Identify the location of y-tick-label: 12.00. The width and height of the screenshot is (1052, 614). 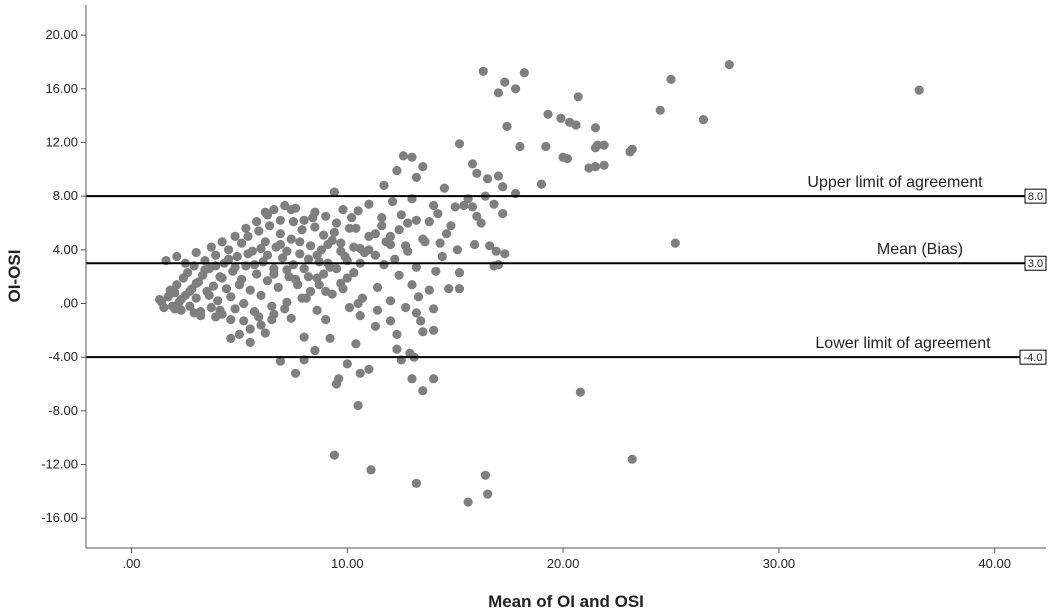
(61, 141).